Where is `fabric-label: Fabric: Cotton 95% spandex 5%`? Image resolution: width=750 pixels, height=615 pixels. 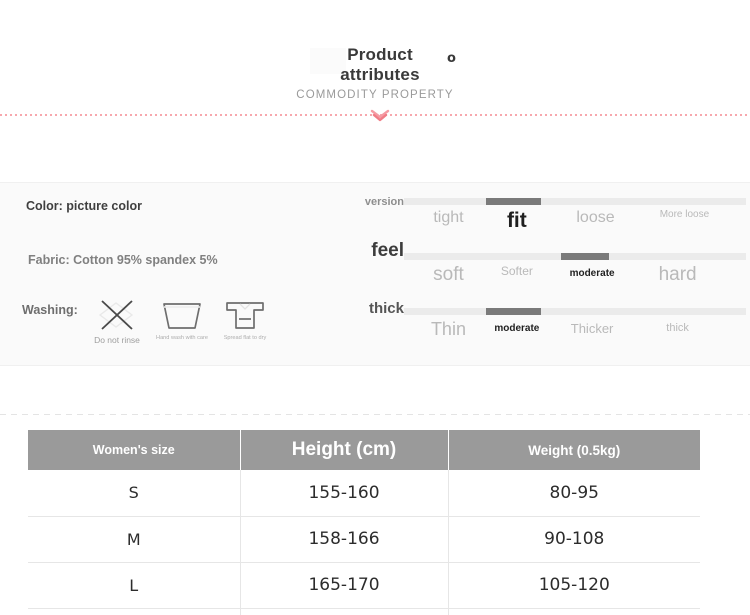 fabric-label: Fabric: Cotton 95% spandex 5% is located at coordinates (123, 260).